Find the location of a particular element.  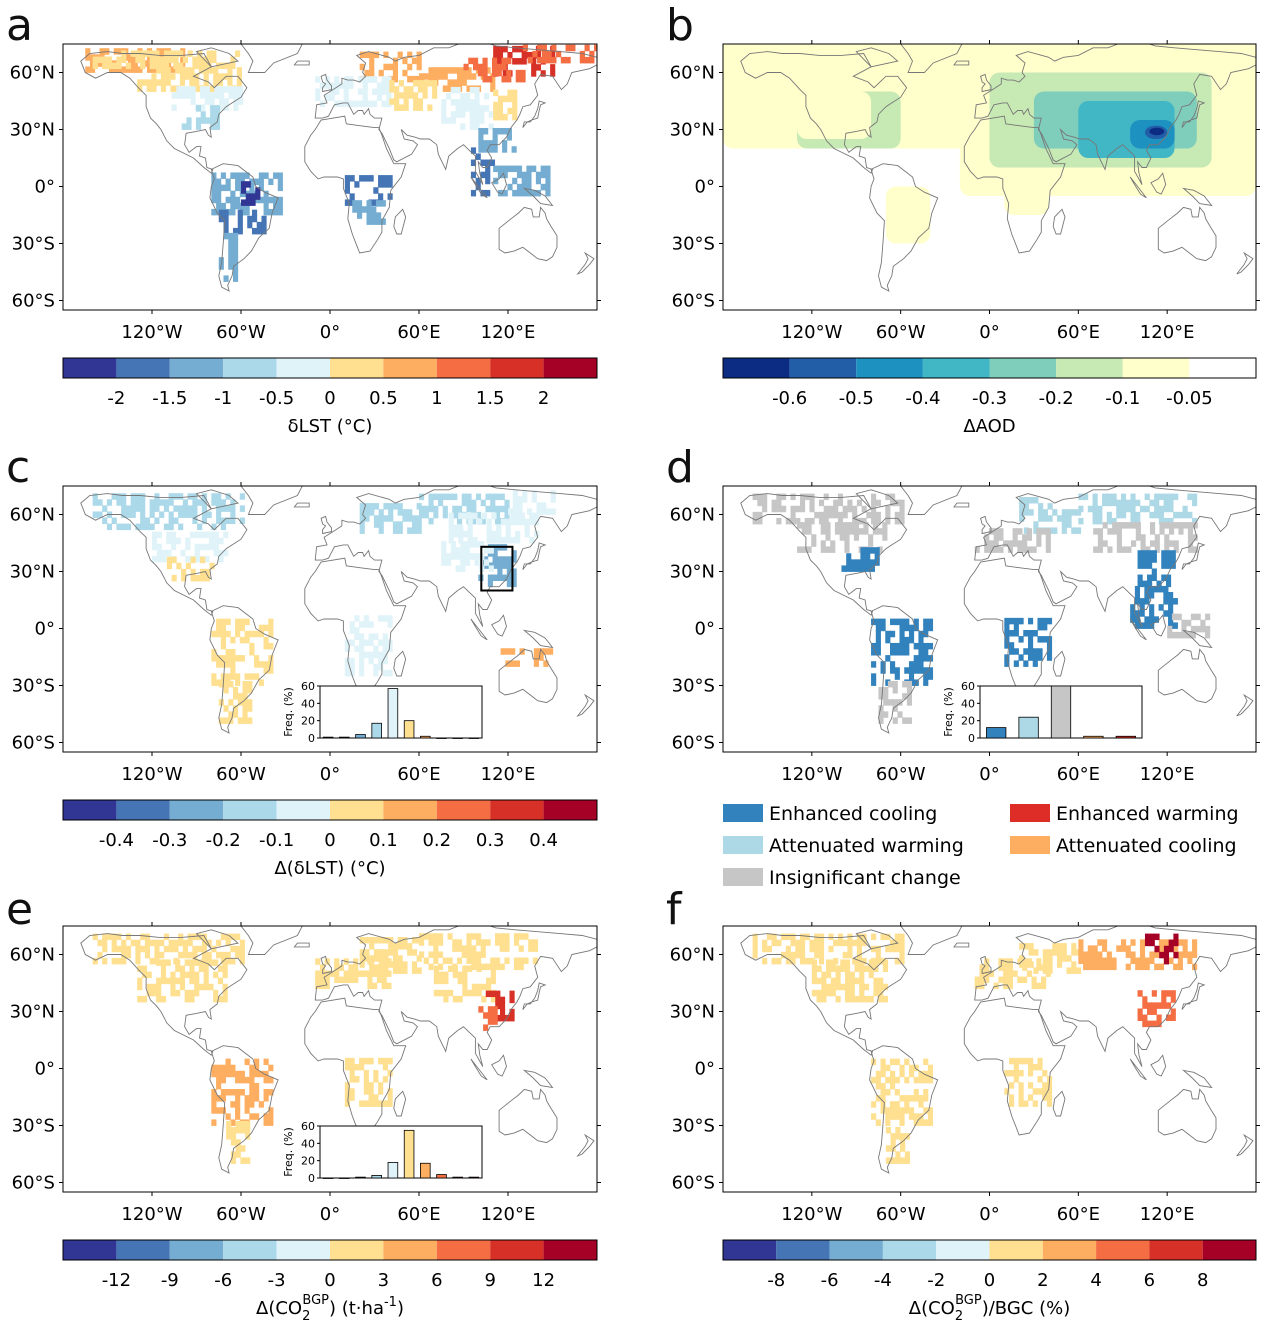

colorbar-tick-label: -0.2 is located at coordinates (223, 840).